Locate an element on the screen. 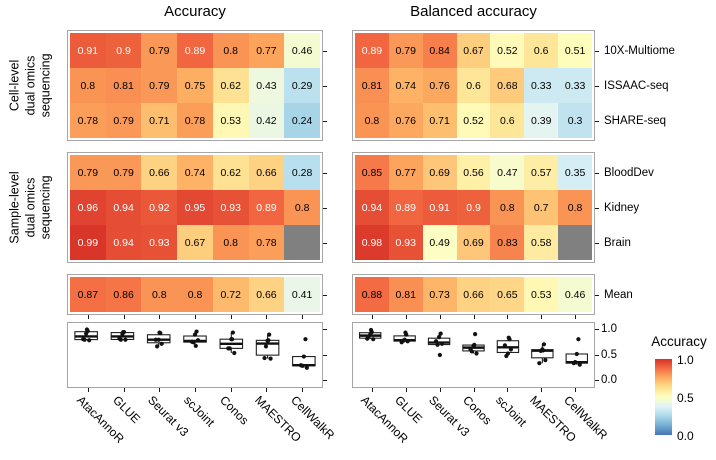  legend: Accuracy 1.0 0.5 0.0 is located at coordinates (679, 388).